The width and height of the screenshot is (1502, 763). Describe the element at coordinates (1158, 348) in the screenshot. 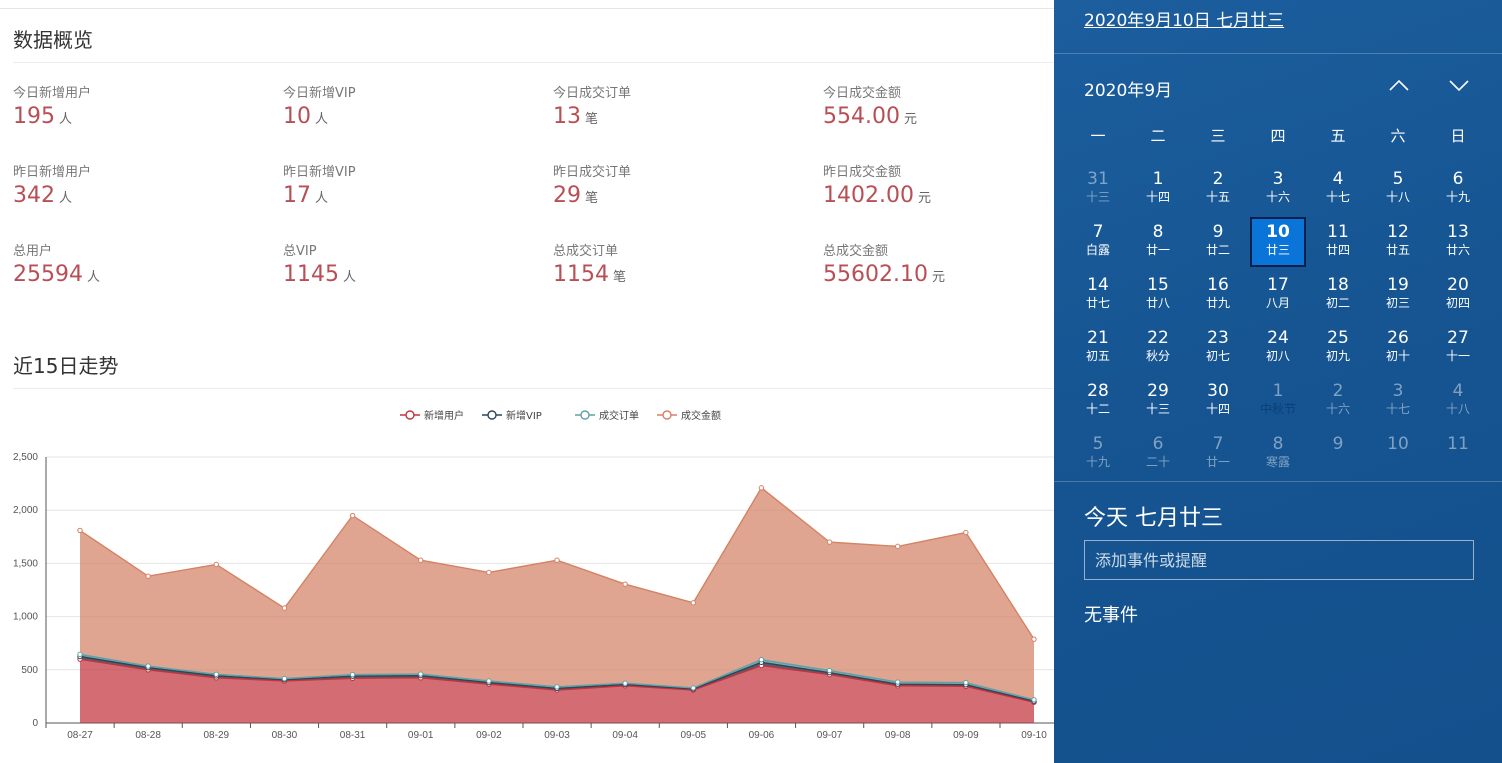

I see `calendar-day: 22 秋分` at that location.